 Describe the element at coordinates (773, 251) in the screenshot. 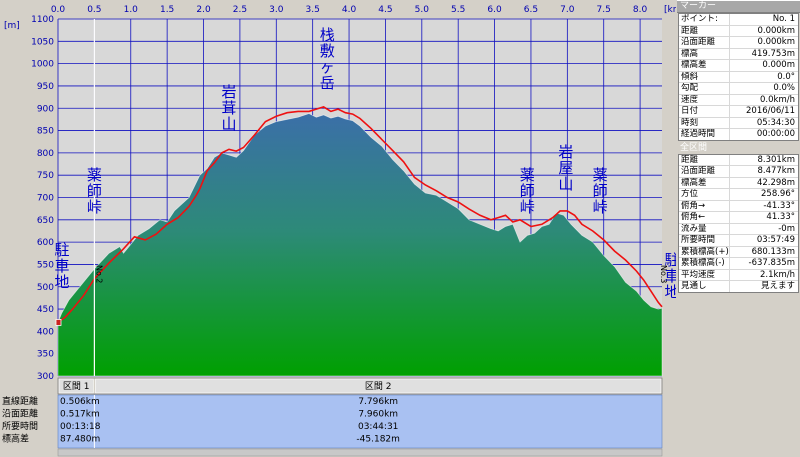

I see `total-info-value: 680.133m` at that location.